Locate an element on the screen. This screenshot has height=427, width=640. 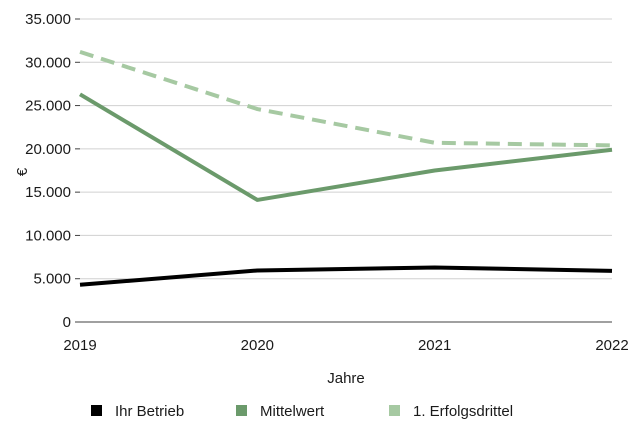
x-axis-title: Jahre is located at coordinates (346, 378).